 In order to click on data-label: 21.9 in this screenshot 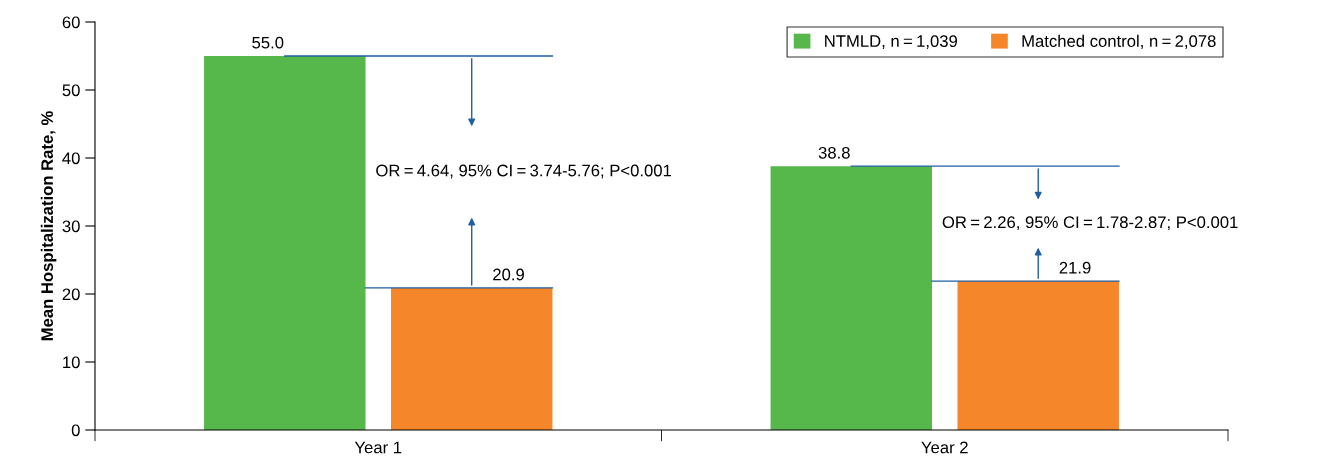, I will do `click(1075, 267)`.